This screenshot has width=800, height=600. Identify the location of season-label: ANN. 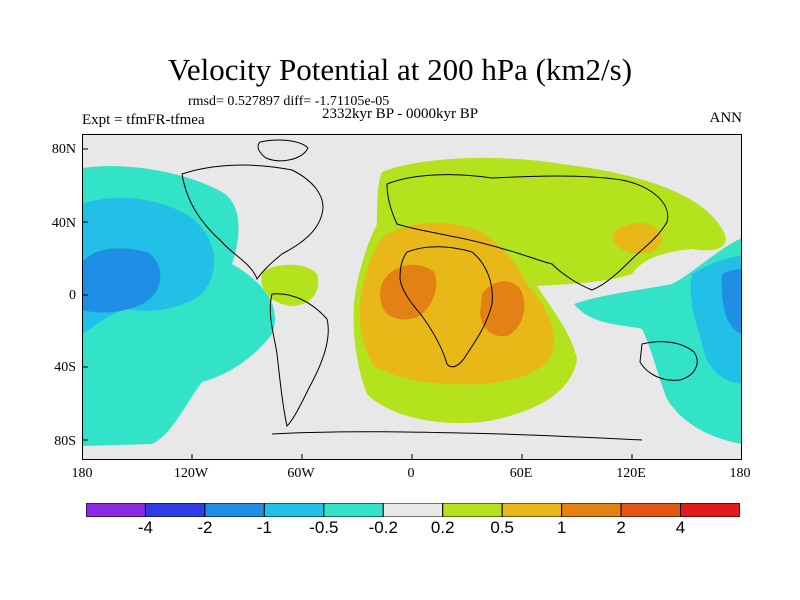
(726, 118).